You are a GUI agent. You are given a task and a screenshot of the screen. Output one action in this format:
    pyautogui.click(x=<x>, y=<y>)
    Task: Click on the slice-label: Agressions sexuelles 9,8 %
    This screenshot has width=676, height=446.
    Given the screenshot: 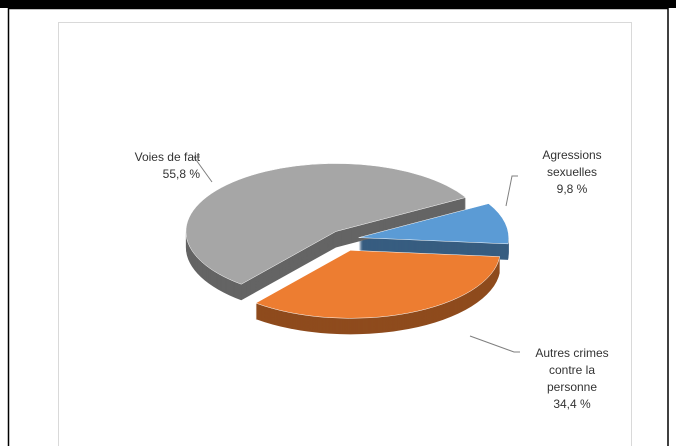 What is the action you would take?
    pyautogui.click(x=572, y=172)
    